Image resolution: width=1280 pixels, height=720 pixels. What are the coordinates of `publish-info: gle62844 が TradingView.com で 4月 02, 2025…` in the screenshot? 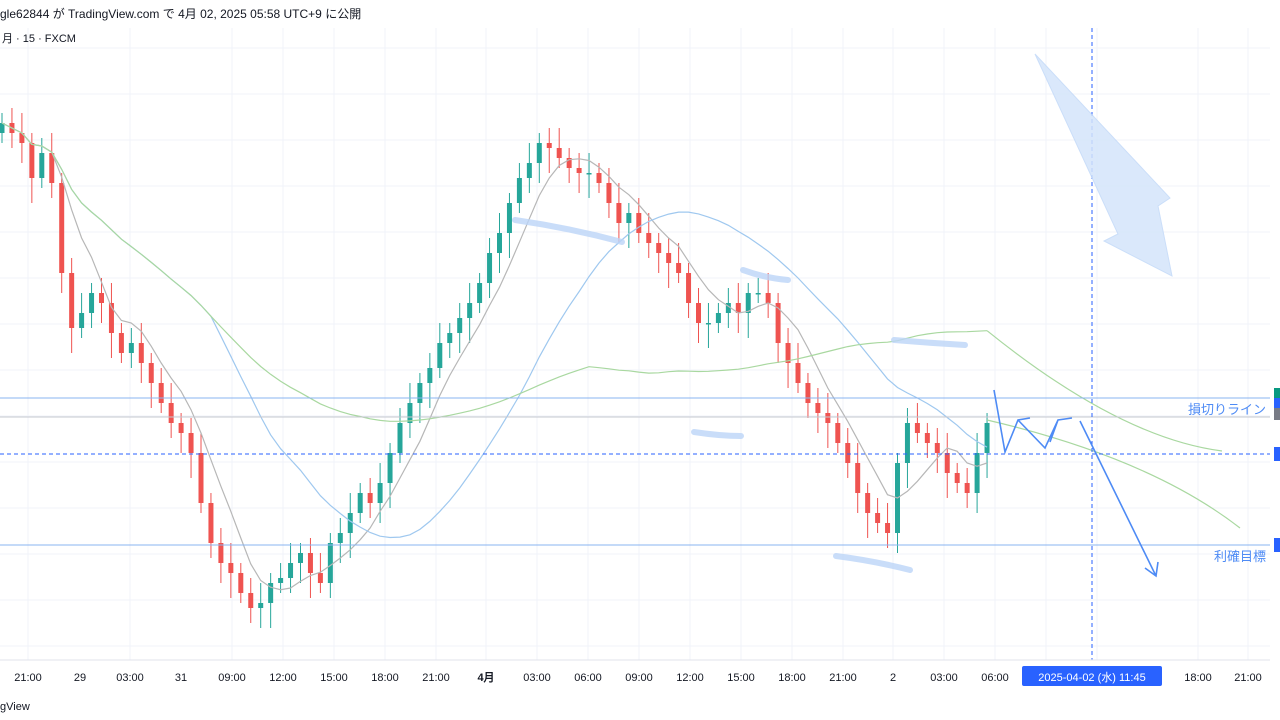 It's located at (181, 14).